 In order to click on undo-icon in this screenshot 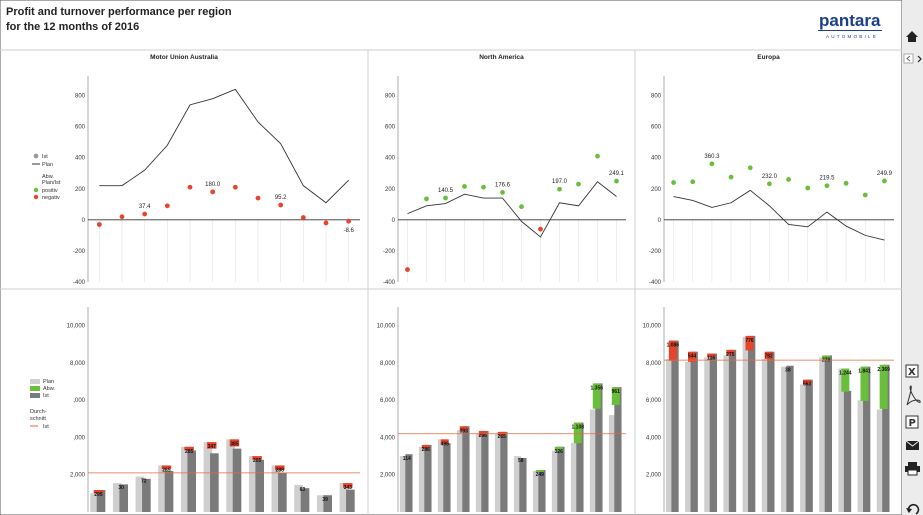, I will do `click(913, 509)`.